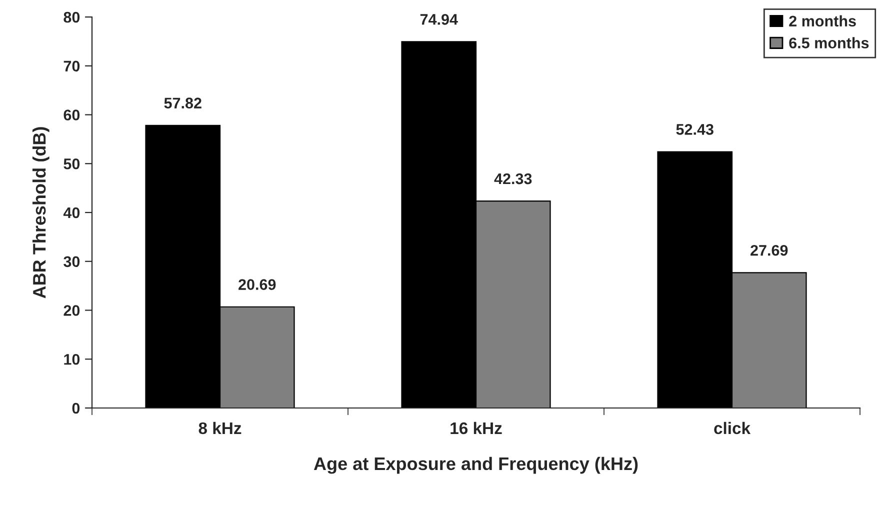 The height and width of the screenshot is (513, 882). What do you see at coordinates (476, 428) in the screenshot?
I see `x-tick-label: 16 kHz` at bounding box center [476, 428].